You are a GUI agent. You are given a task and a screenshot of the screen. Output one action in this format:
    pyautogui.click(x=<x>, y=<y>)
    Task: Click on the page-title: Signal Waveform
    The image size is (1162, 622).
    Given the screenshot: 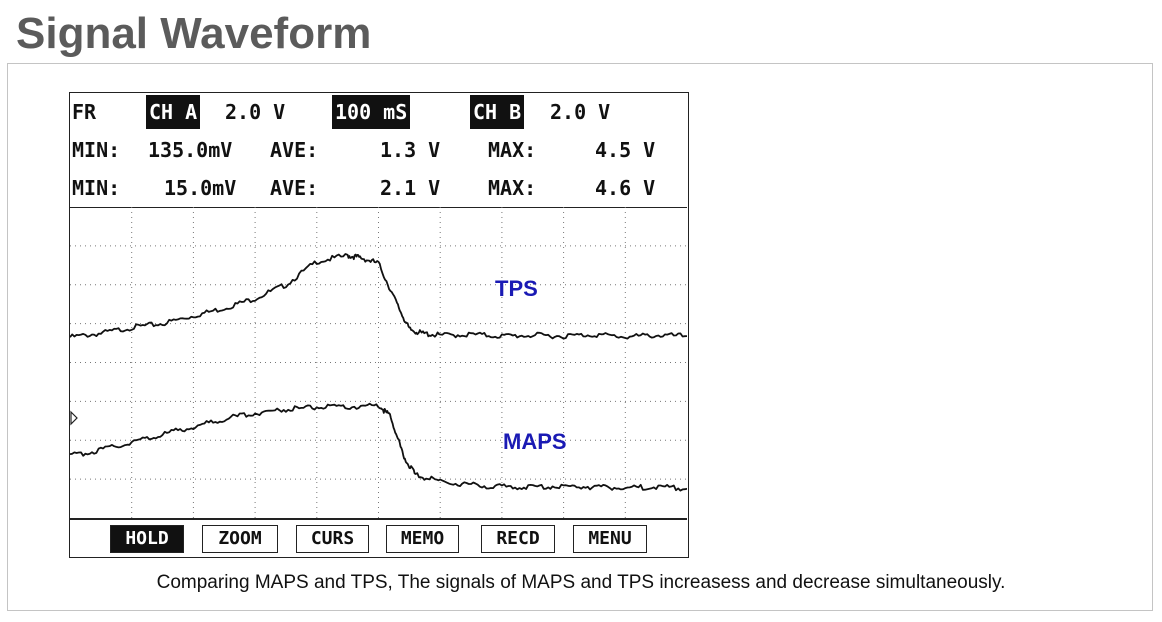 What is the action you would take?
    pyautogui.click(x=194, y=33)
    